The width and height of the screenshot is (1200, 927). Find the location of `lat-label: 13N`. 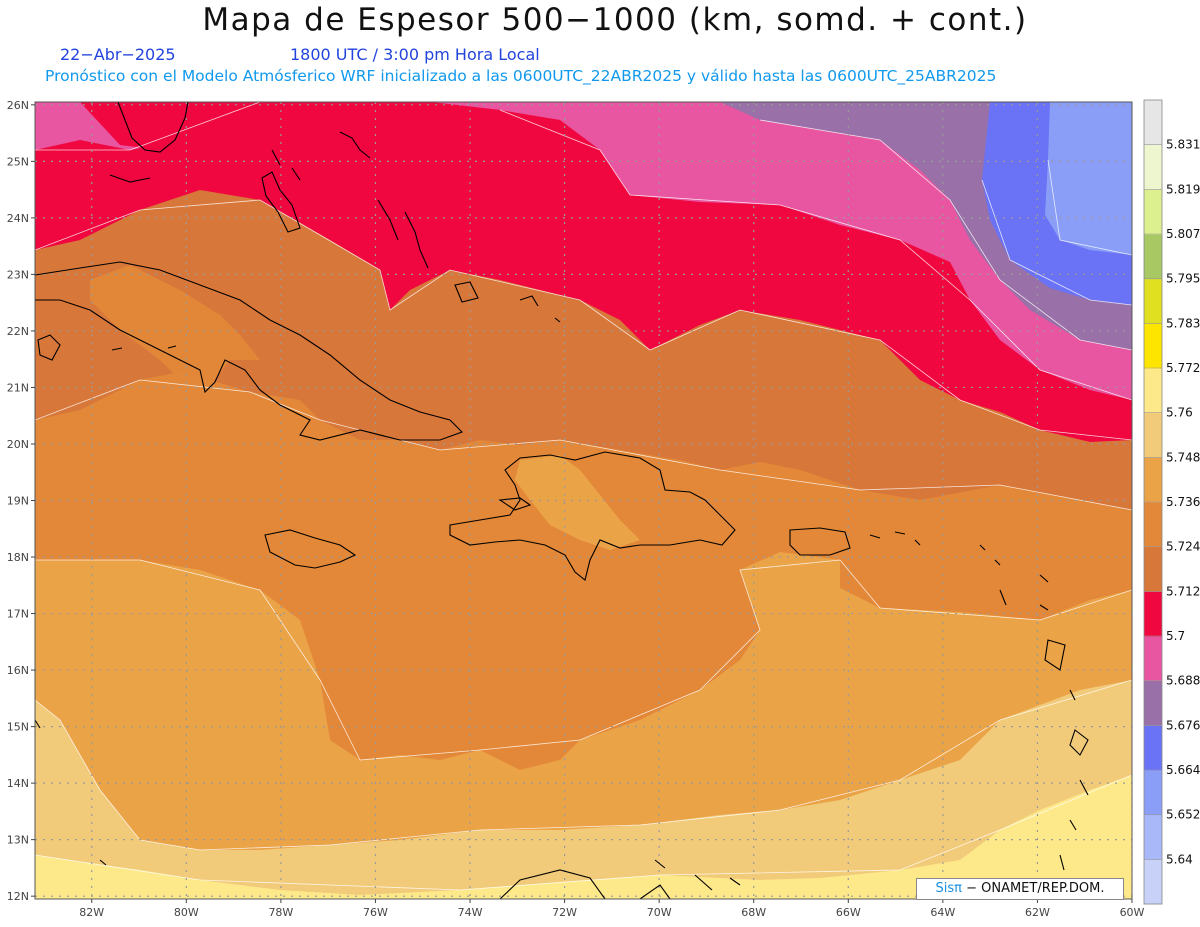

lat-label: 13N is located at coordinates (18, 840).